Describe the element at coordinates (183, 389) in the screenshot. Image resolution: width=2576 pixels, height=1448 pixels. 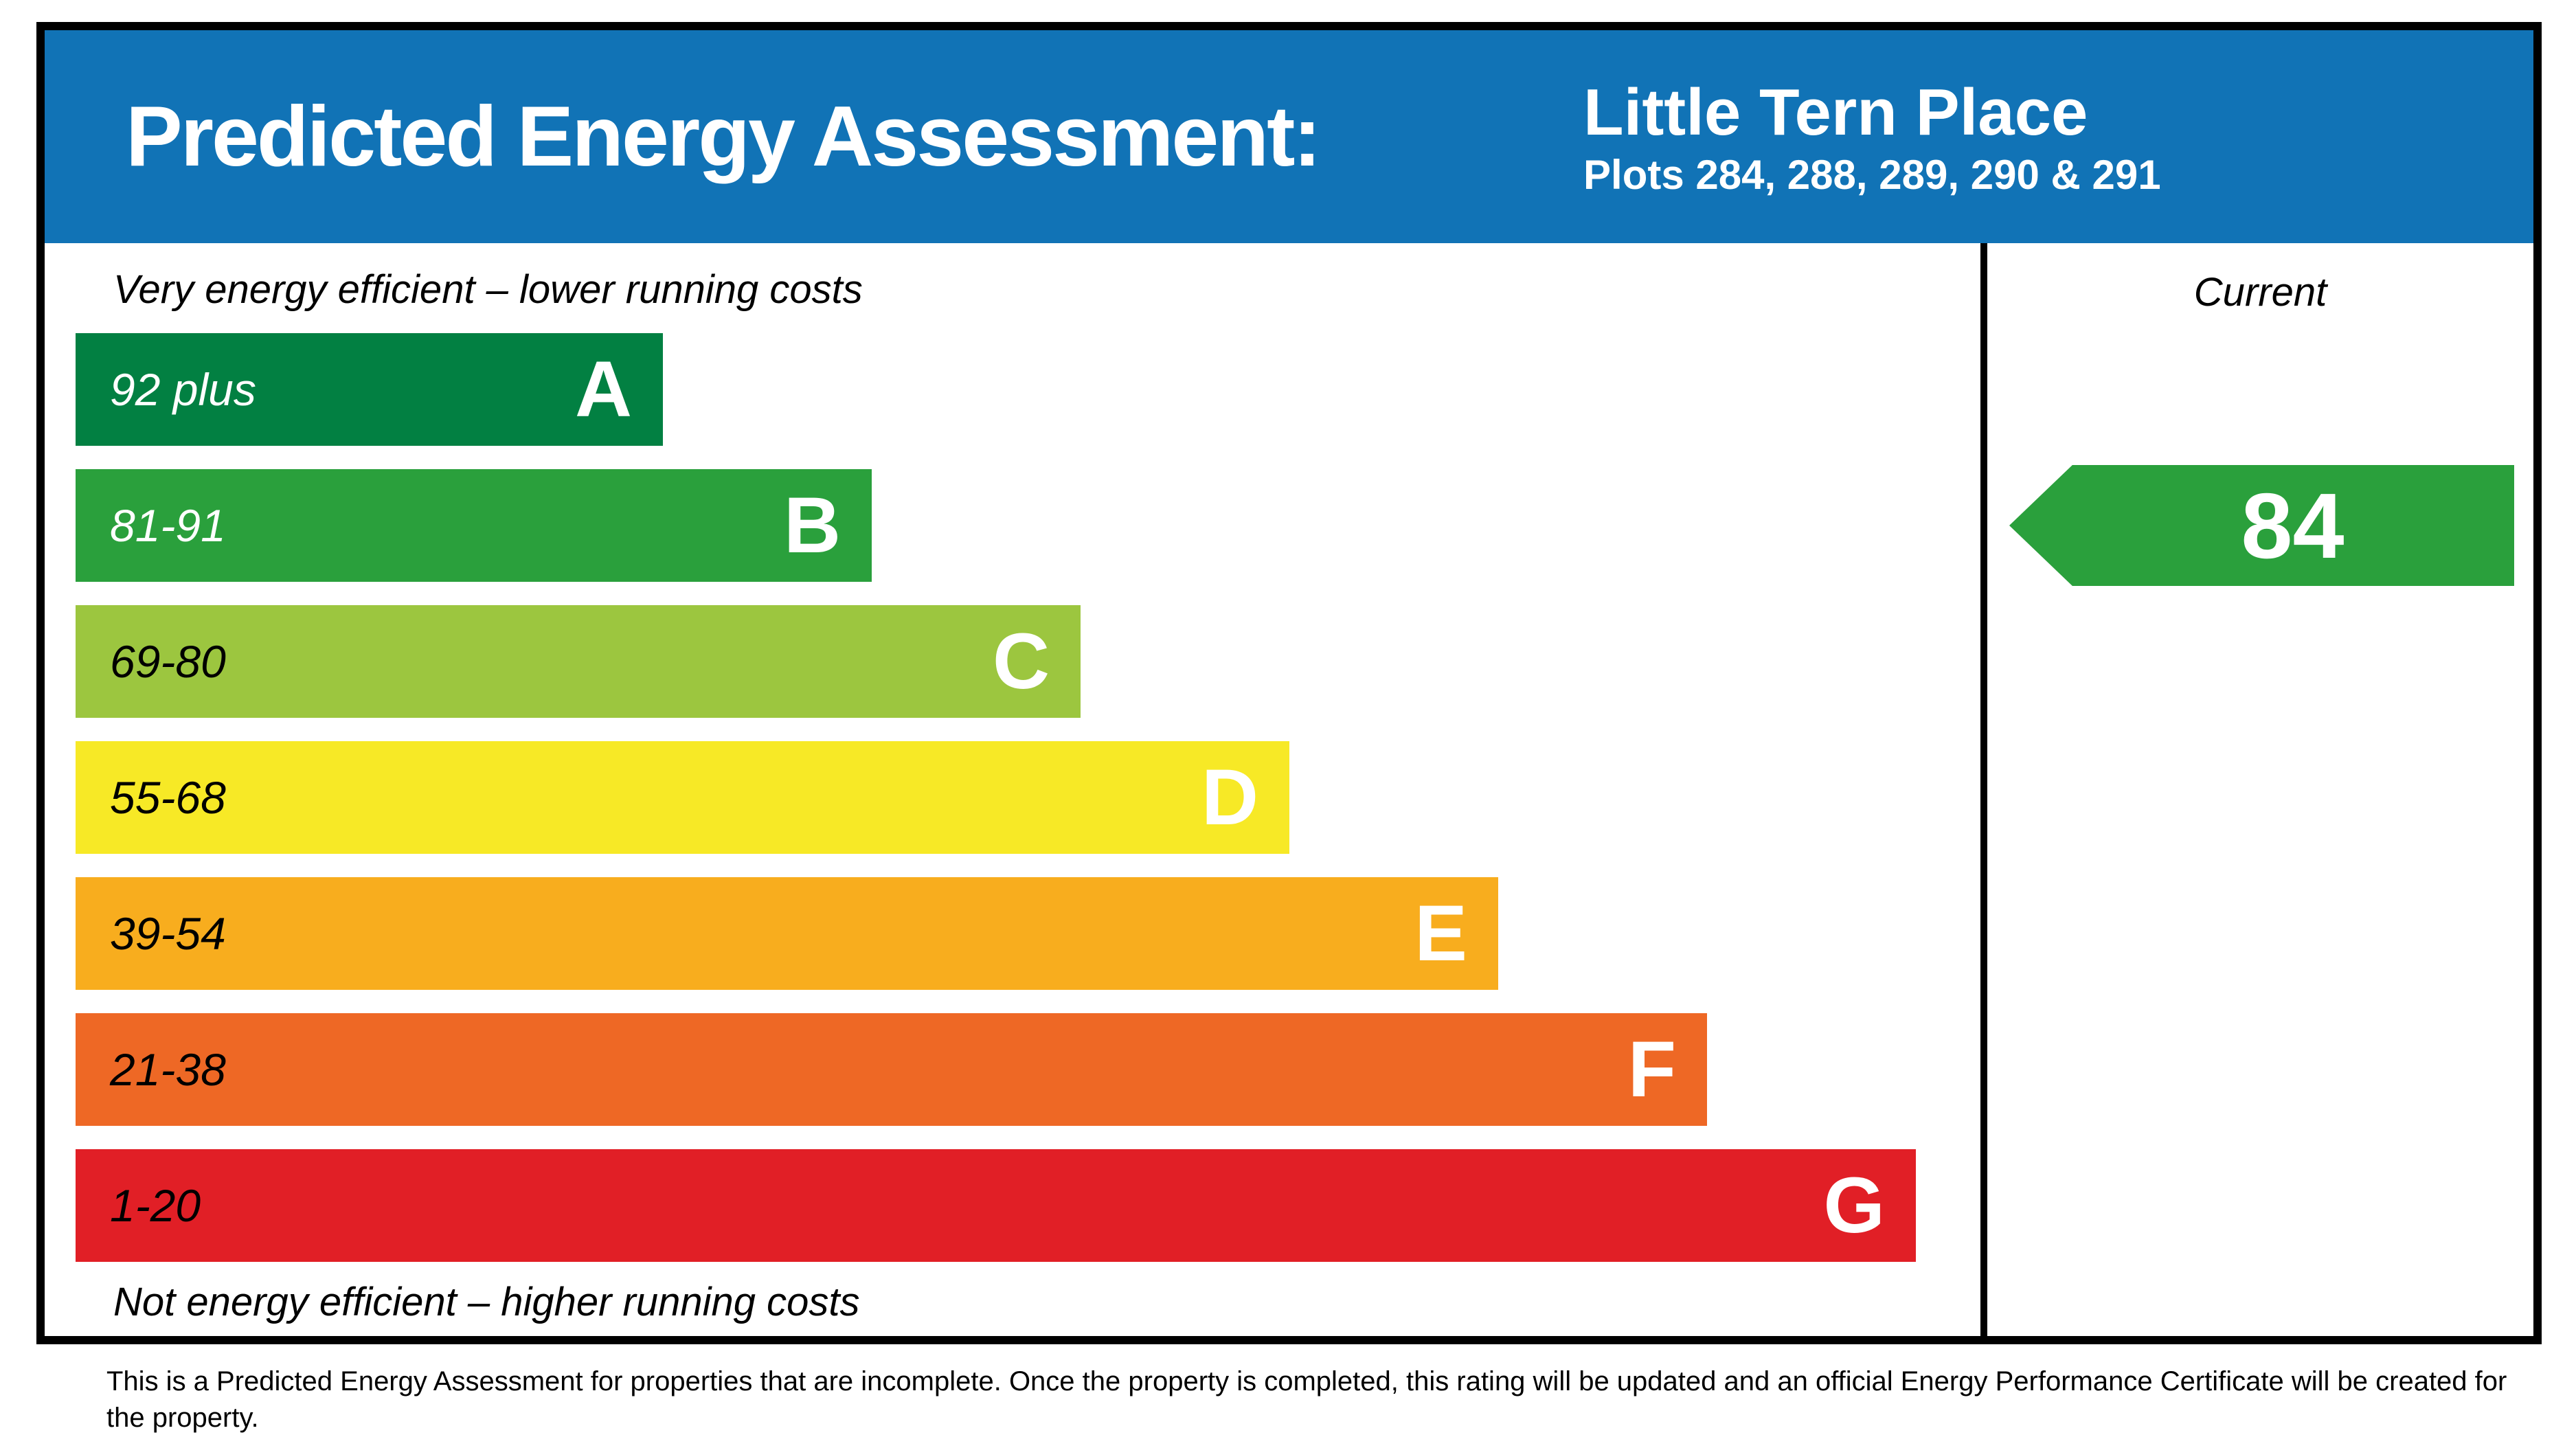
I see `band-range-label: 92 plus` at that location.